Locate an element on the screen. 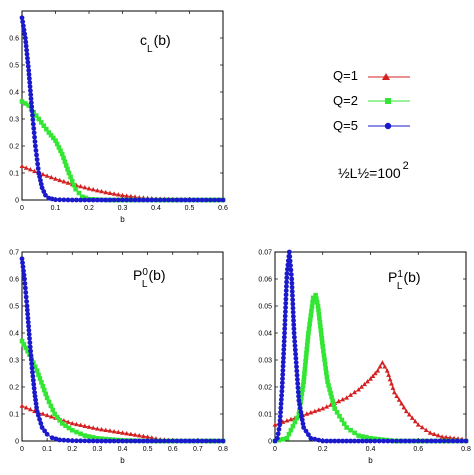 The height and width of the screenshot is (475, 474). y-tick-label: 0 is located at coordinates (17, 201).